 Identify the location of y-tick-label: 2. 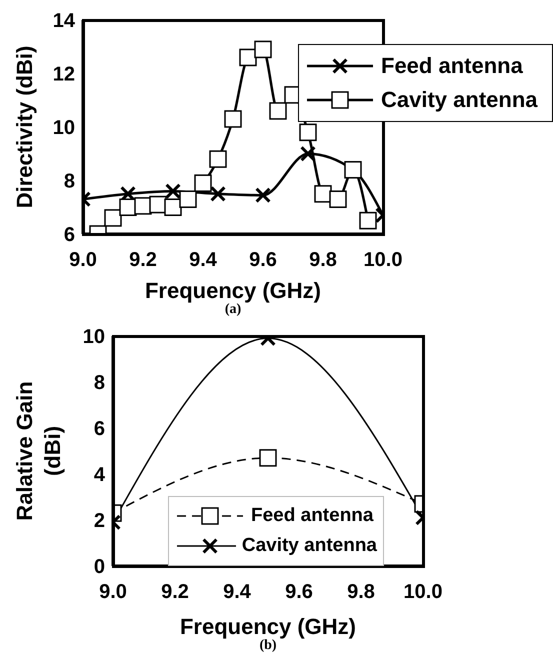
(99, 521).